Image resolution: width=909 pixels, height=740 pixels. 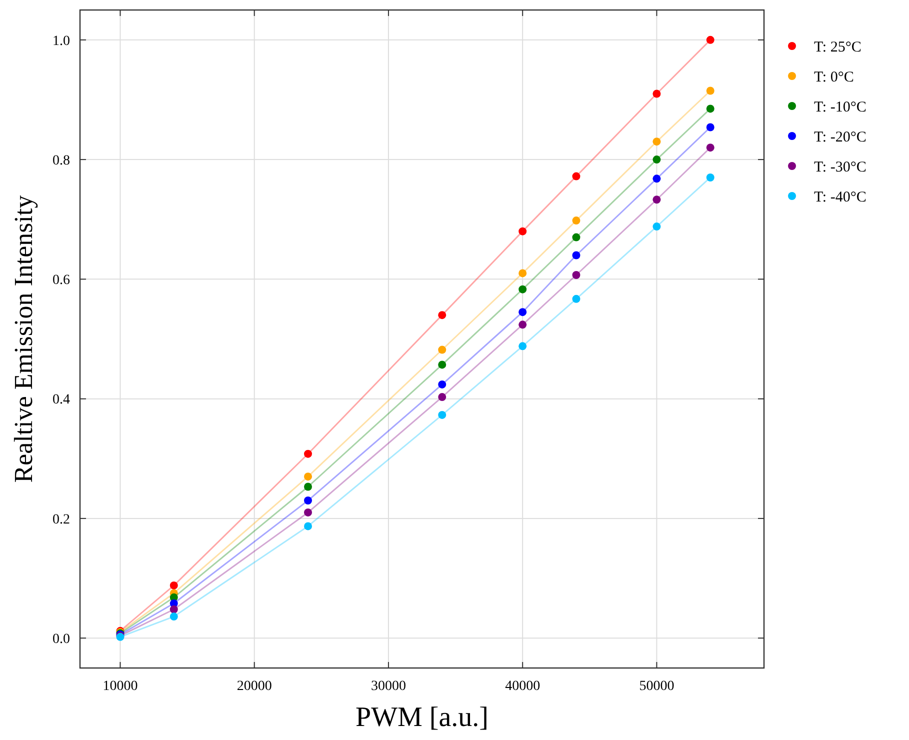 What do you see at coordinates (838, 47) in the screenshot?
I see `legend-label: T: 25°C` at bounding box center [838, 47].